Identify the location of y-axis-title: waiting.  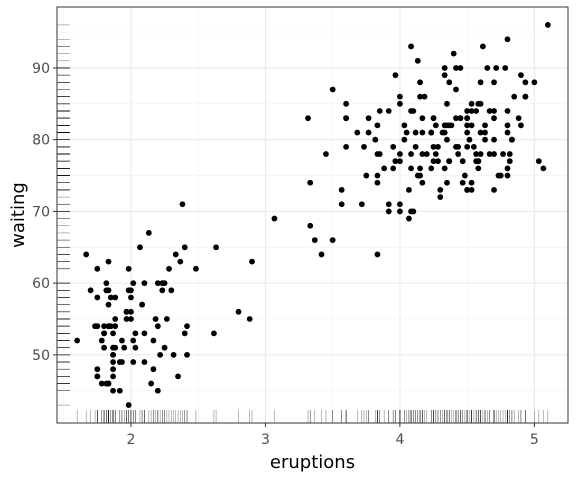
(18, 215).